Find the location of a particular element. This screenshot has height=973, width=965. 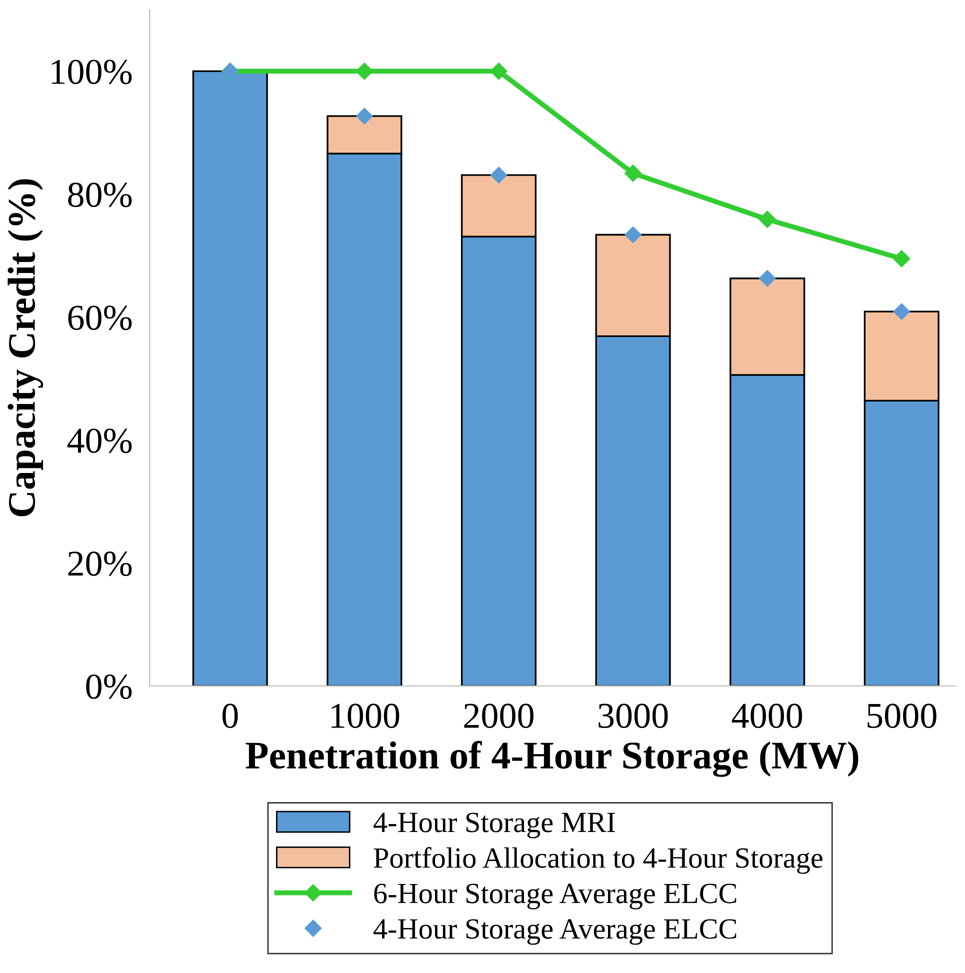

y-tick-label: 80% is located at coordinates (100, 195).